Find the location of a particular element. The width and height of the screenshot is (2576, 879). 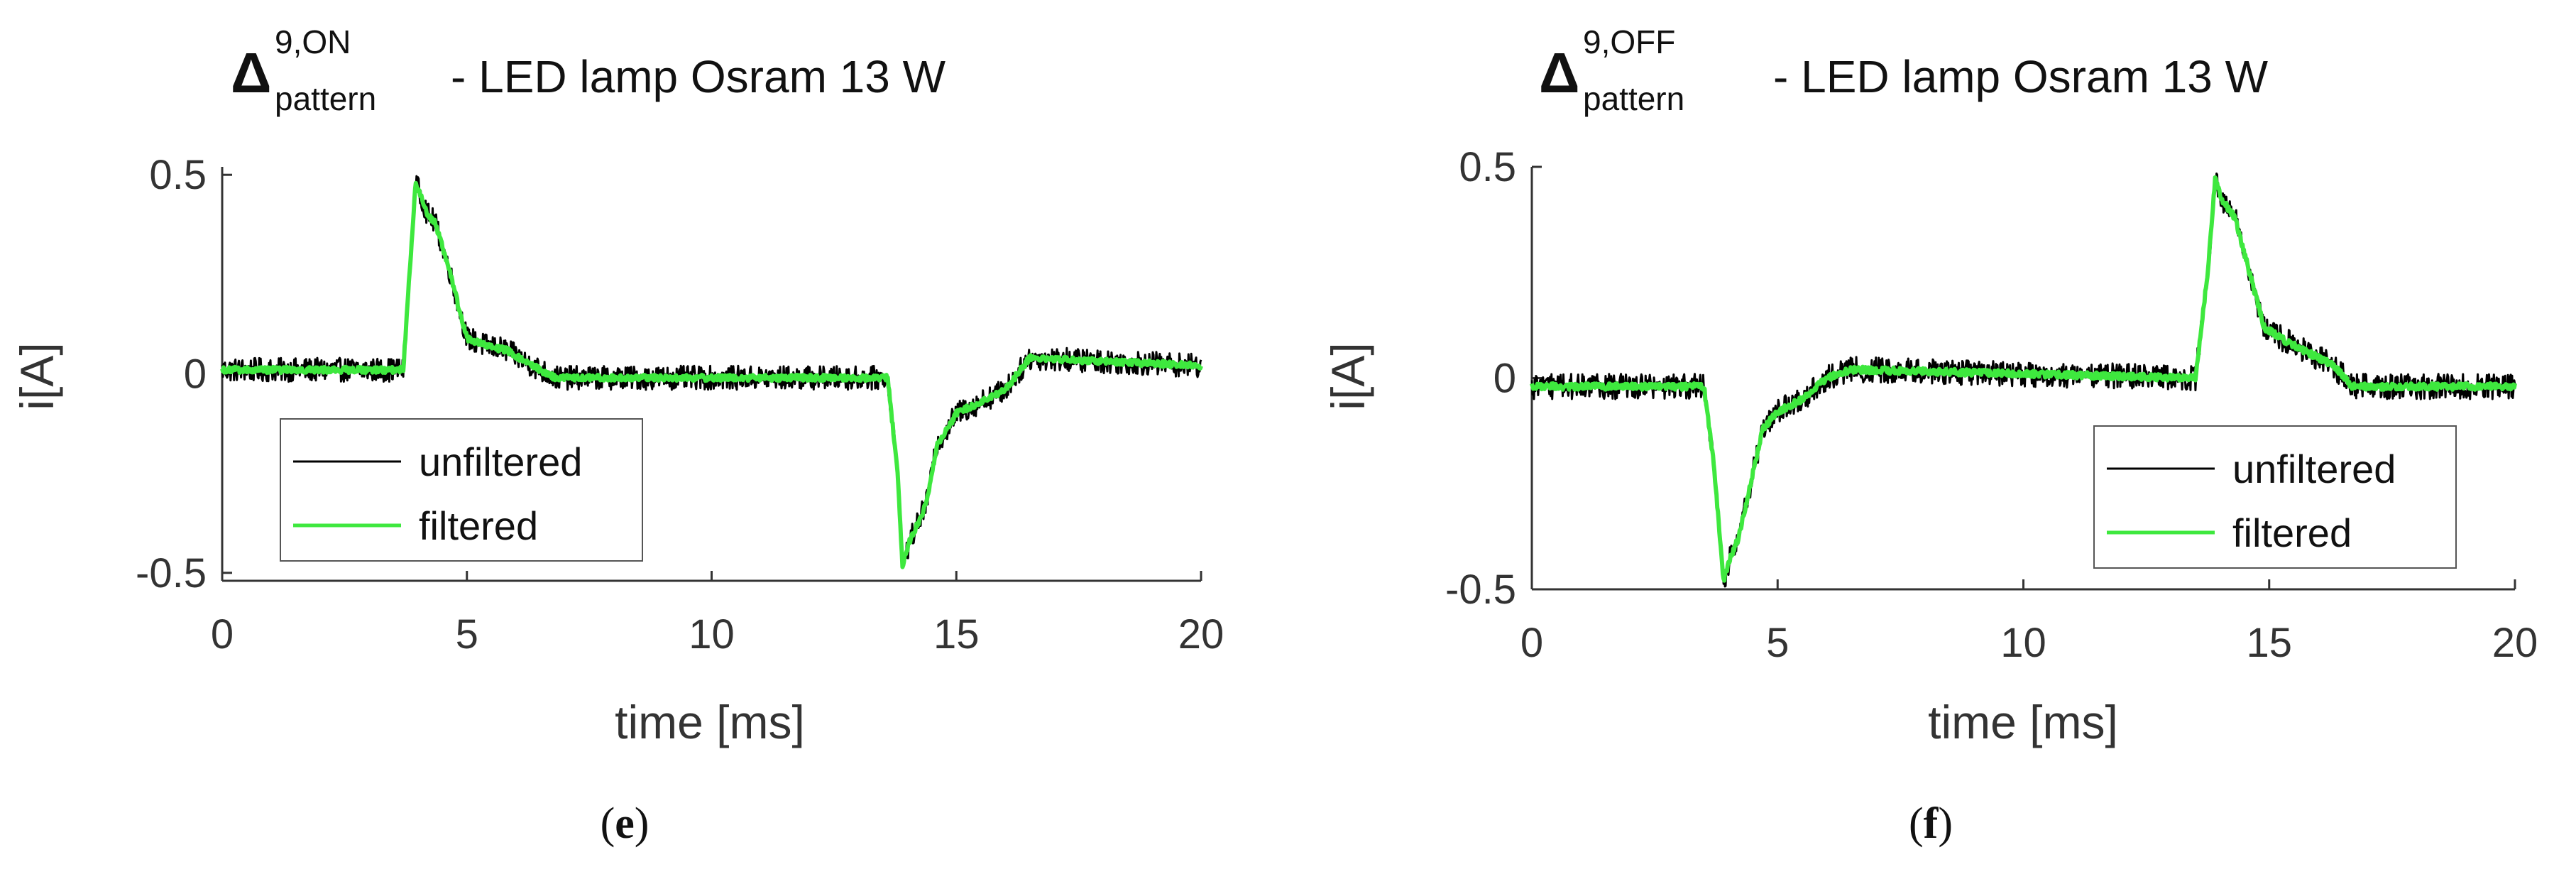

caption-letter: e is located at coordinates (625, 823).